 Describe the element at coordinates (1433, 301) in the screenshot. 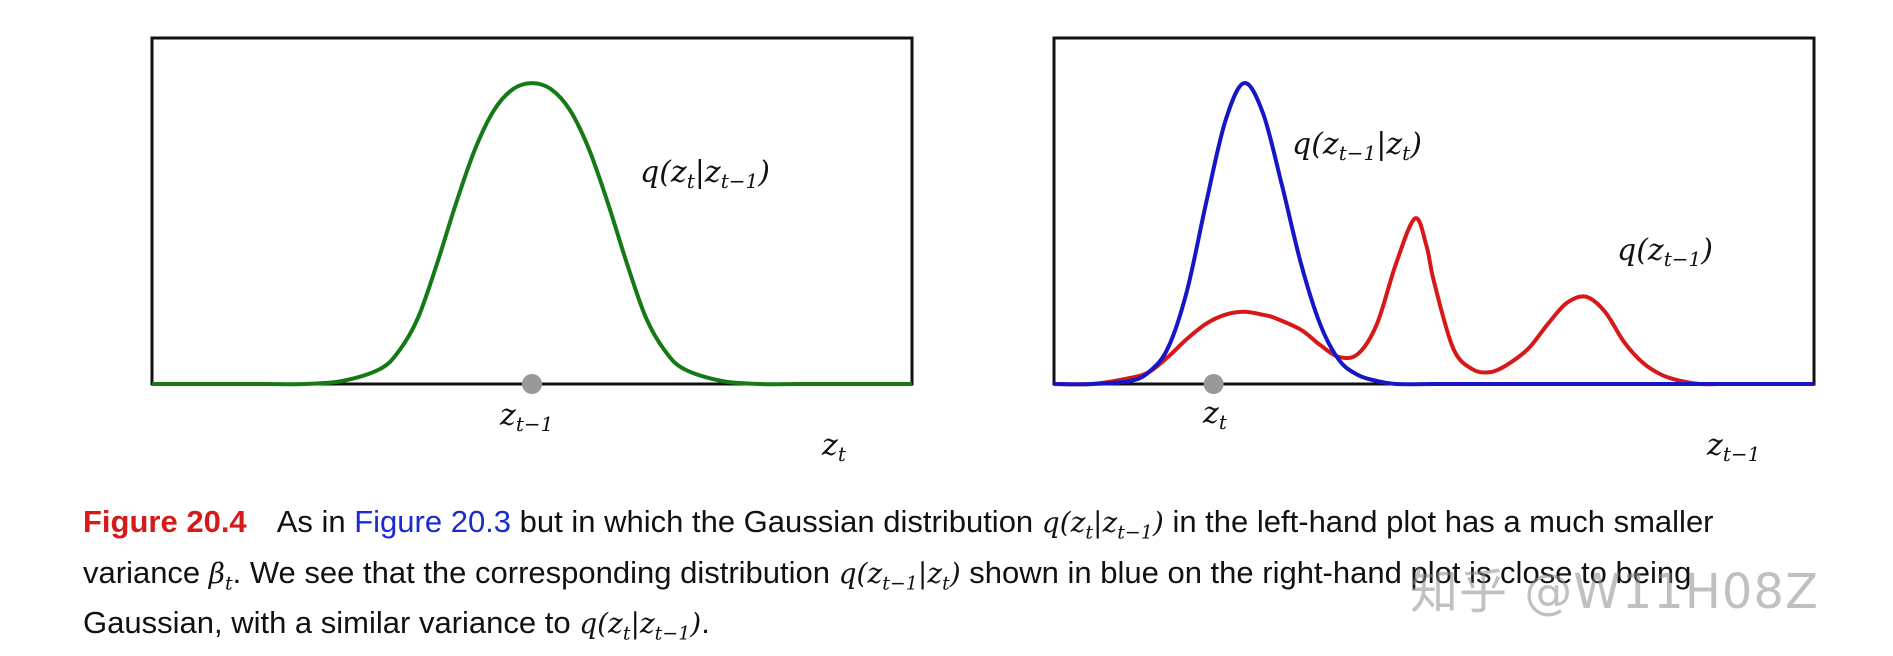

I see `right-red-curve` at that location.